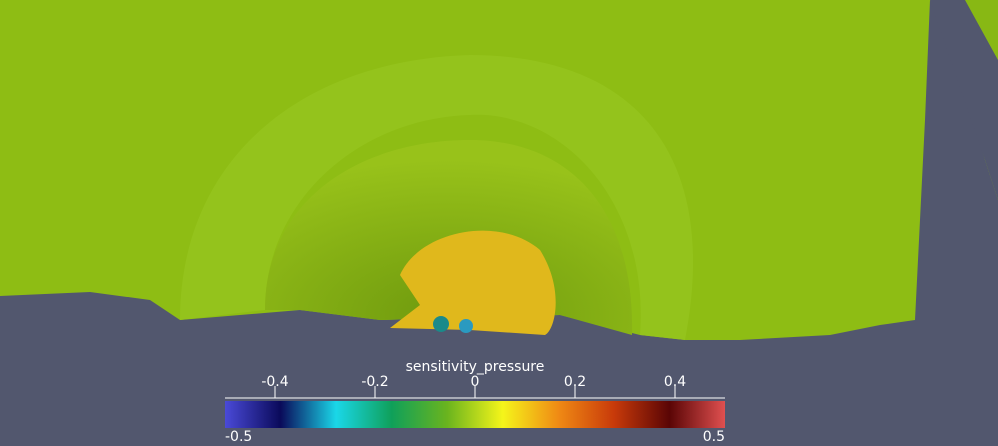  What do you see at coordinates (575, 382) in the screenshot?
I see `tick-label: 0.2` at bounding box center [575, 382].